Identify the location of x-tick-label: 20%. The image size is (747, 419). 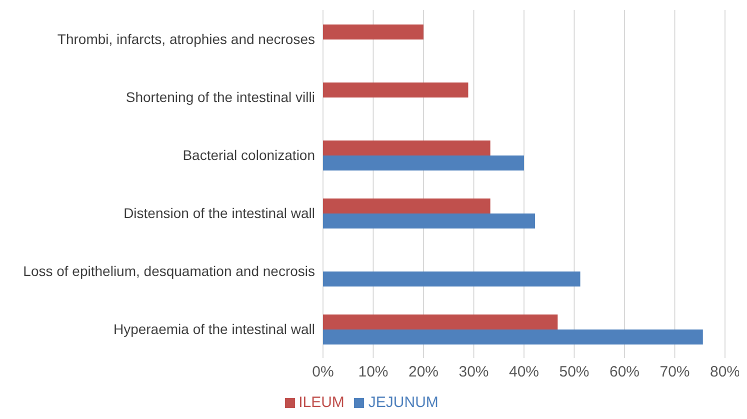
(423, 372).